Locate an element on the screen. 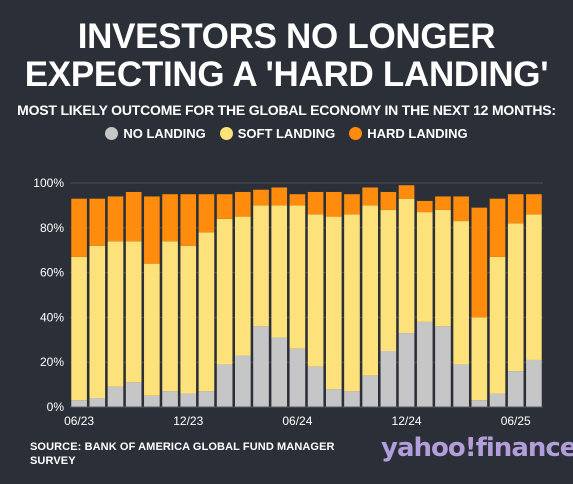 This screenshot has height=484, width=573. legend-item-no-landing: NO LANDING is located at coordinates (155, 133).